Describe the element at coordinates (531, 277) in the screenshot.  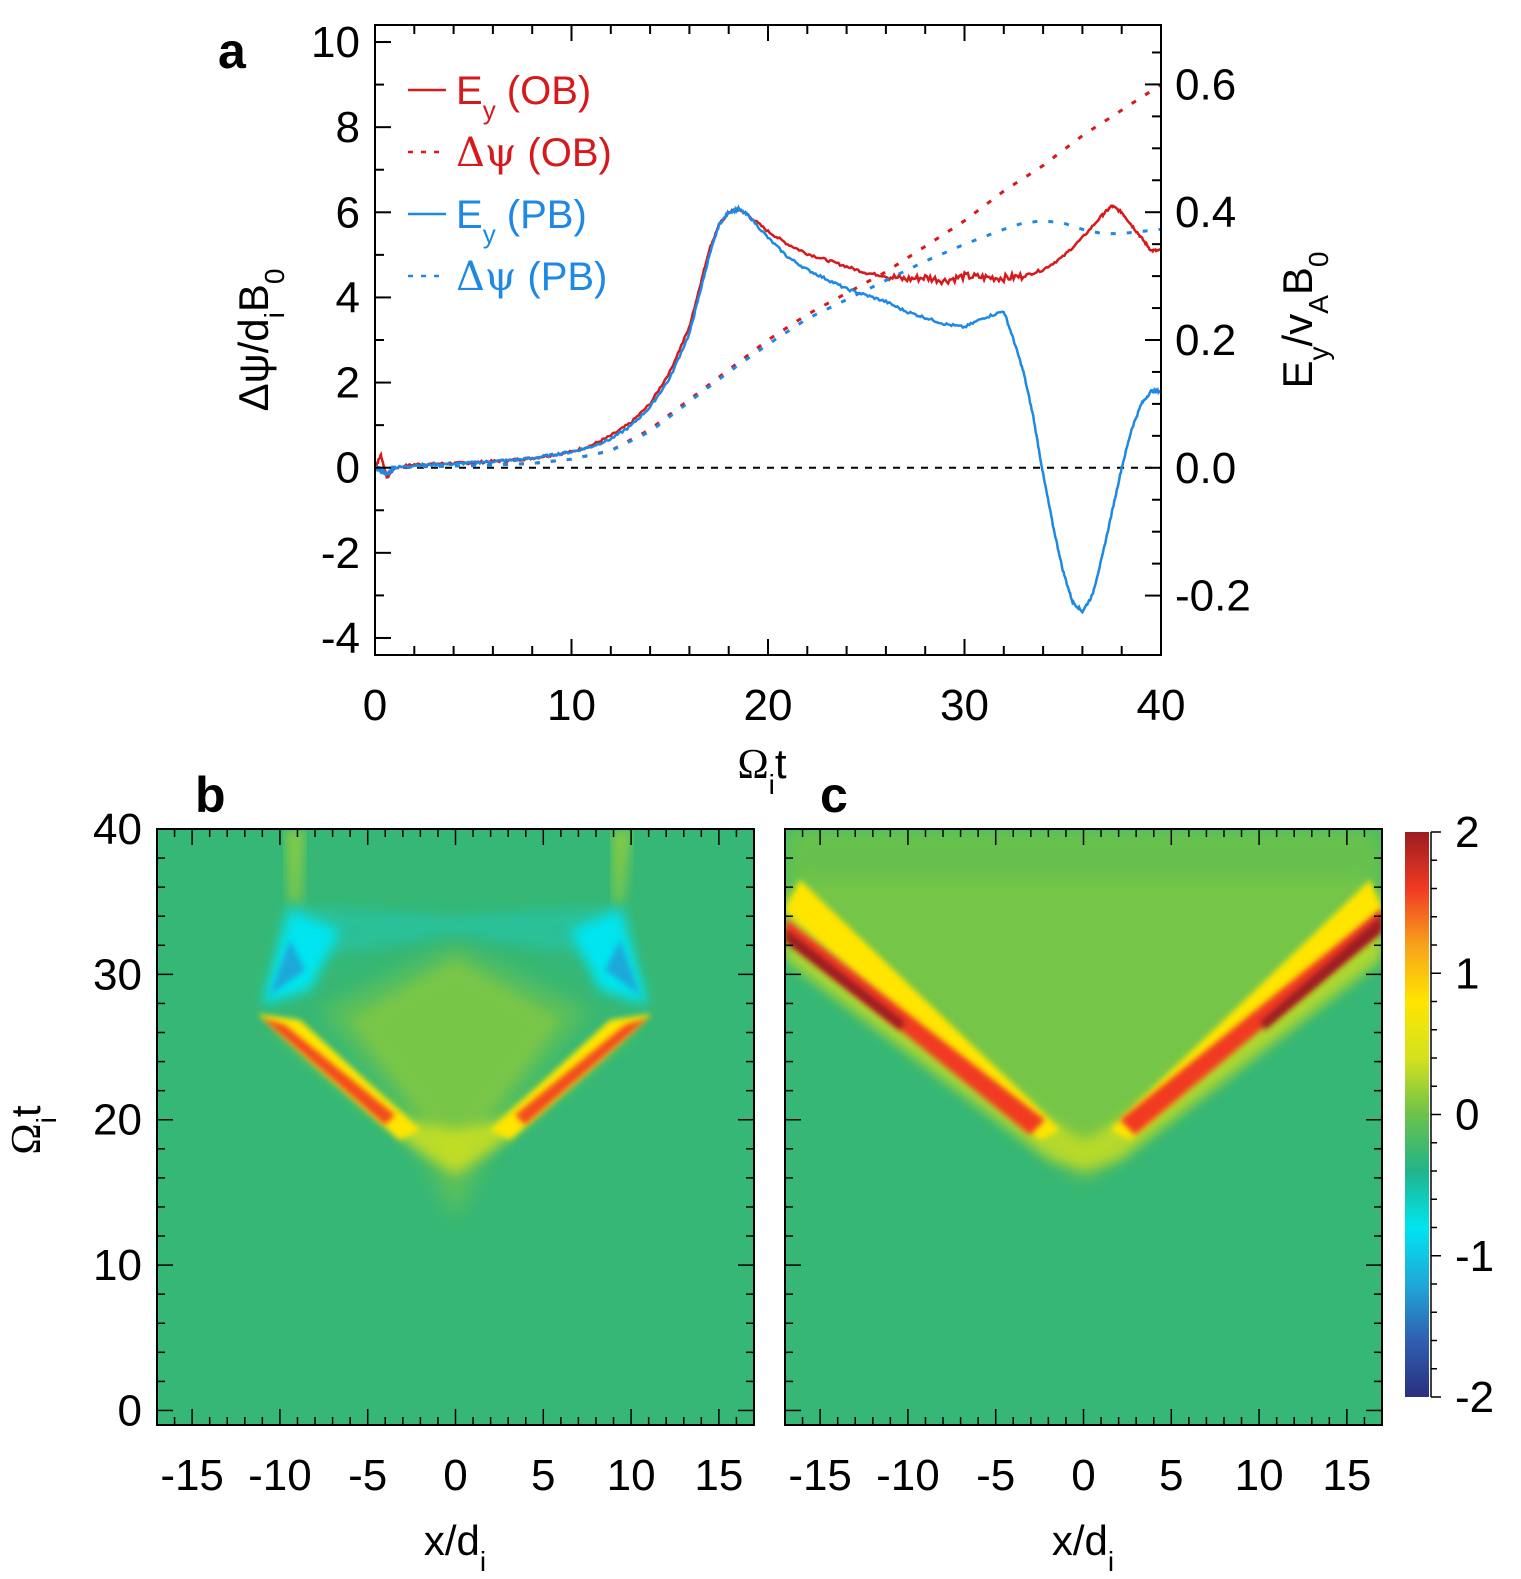
I see `legend-entry: Δψ (PB)` at that location.